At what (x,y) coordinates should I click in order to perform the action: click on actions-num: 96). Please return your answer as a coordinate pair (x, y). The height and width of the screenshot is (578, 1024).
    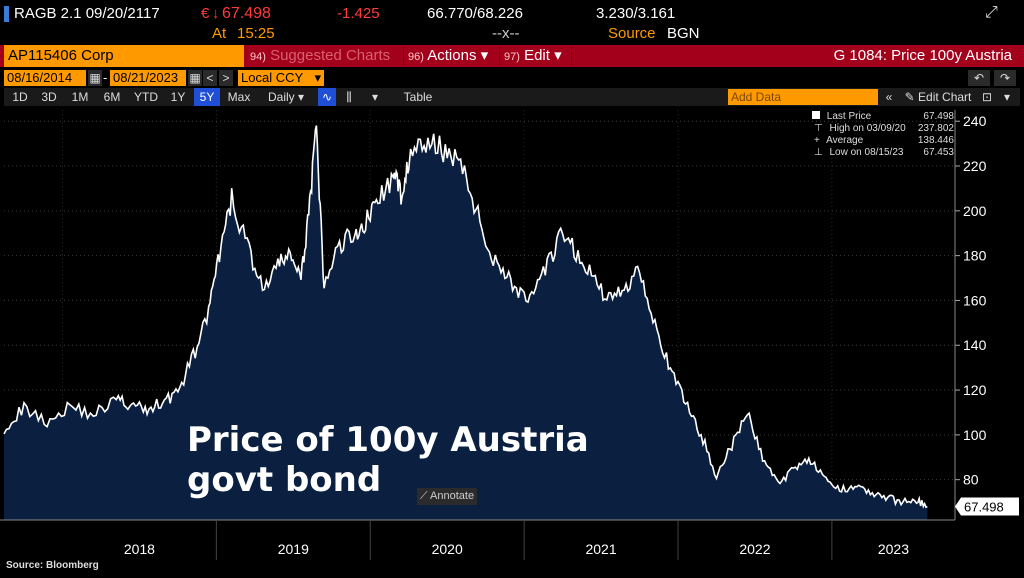
    Looking at the image, I should click on (416, 57).